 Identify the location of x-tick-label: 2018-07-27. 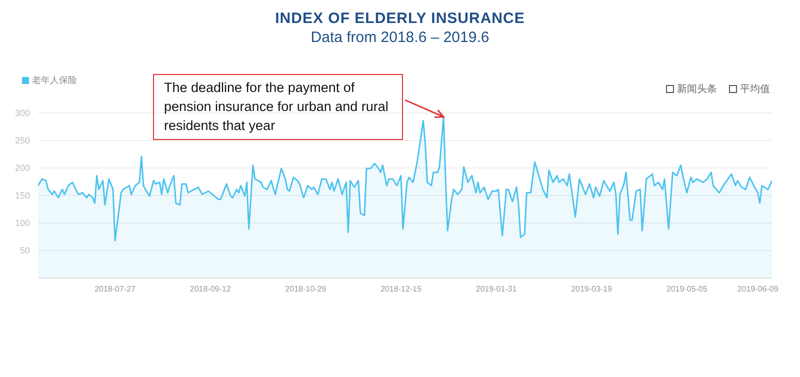
(115, 289).